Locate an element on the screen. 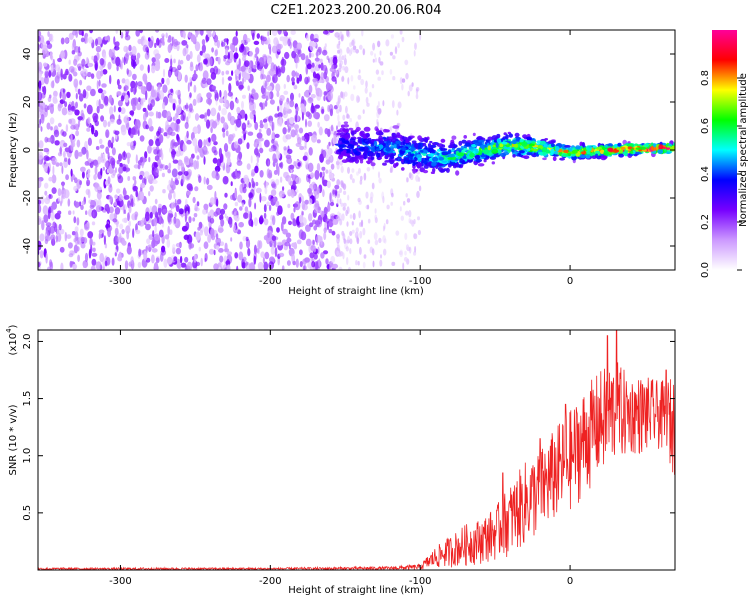  colorbar-tick-label: 0.6 is located at coordinates (705, 126).